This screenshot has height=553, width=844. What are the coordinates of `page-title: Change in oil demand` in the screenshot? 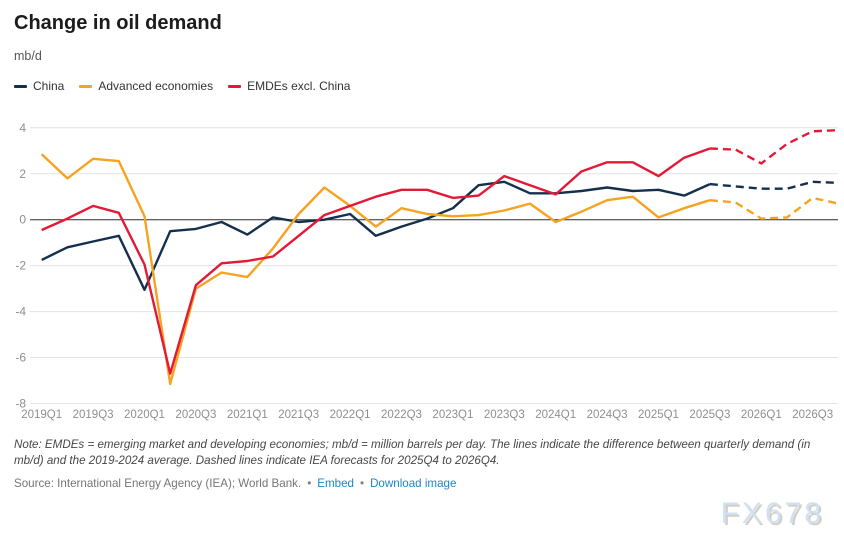 It's located at (118, 23).